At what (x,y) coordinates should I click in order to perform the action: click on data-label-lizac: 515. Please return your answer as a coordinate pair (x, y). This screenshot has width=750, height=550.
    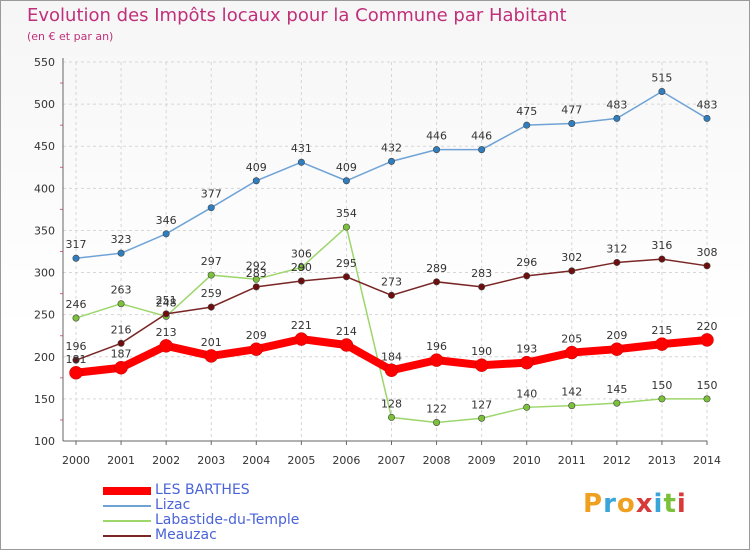
    Looking at the image, I should click on (661, 77).